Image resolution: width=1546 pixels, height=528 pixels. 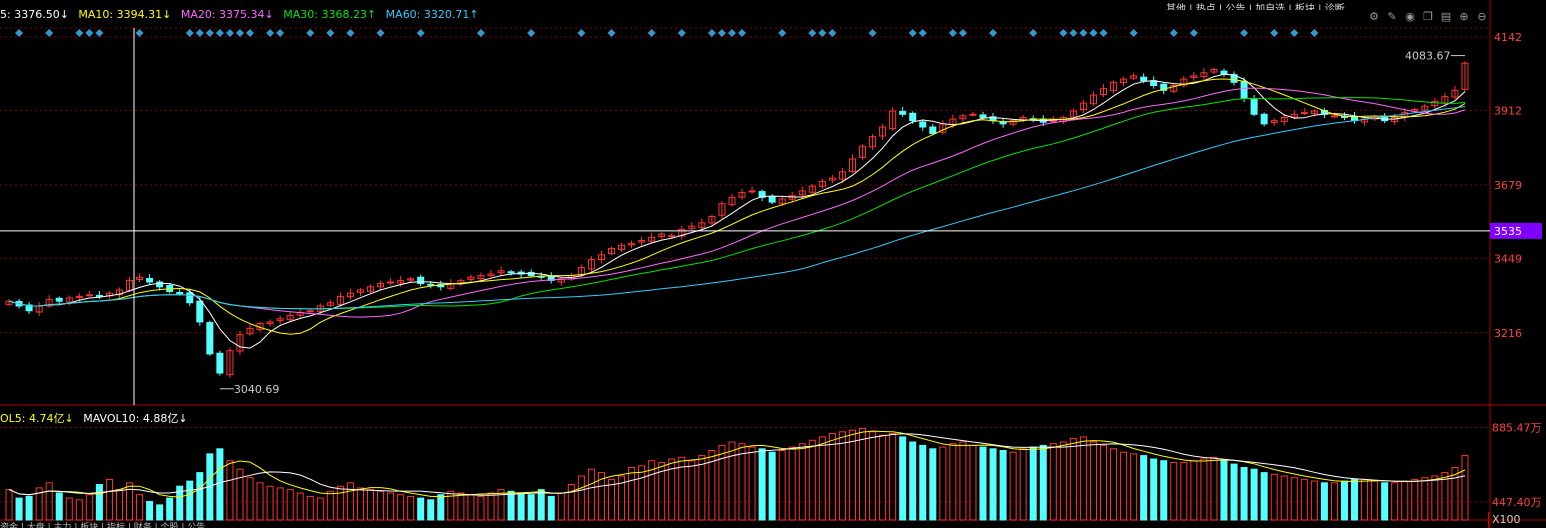 I want to click on mavol5-value: OL5: 4.74亿↓, so click(x=37, y=418).